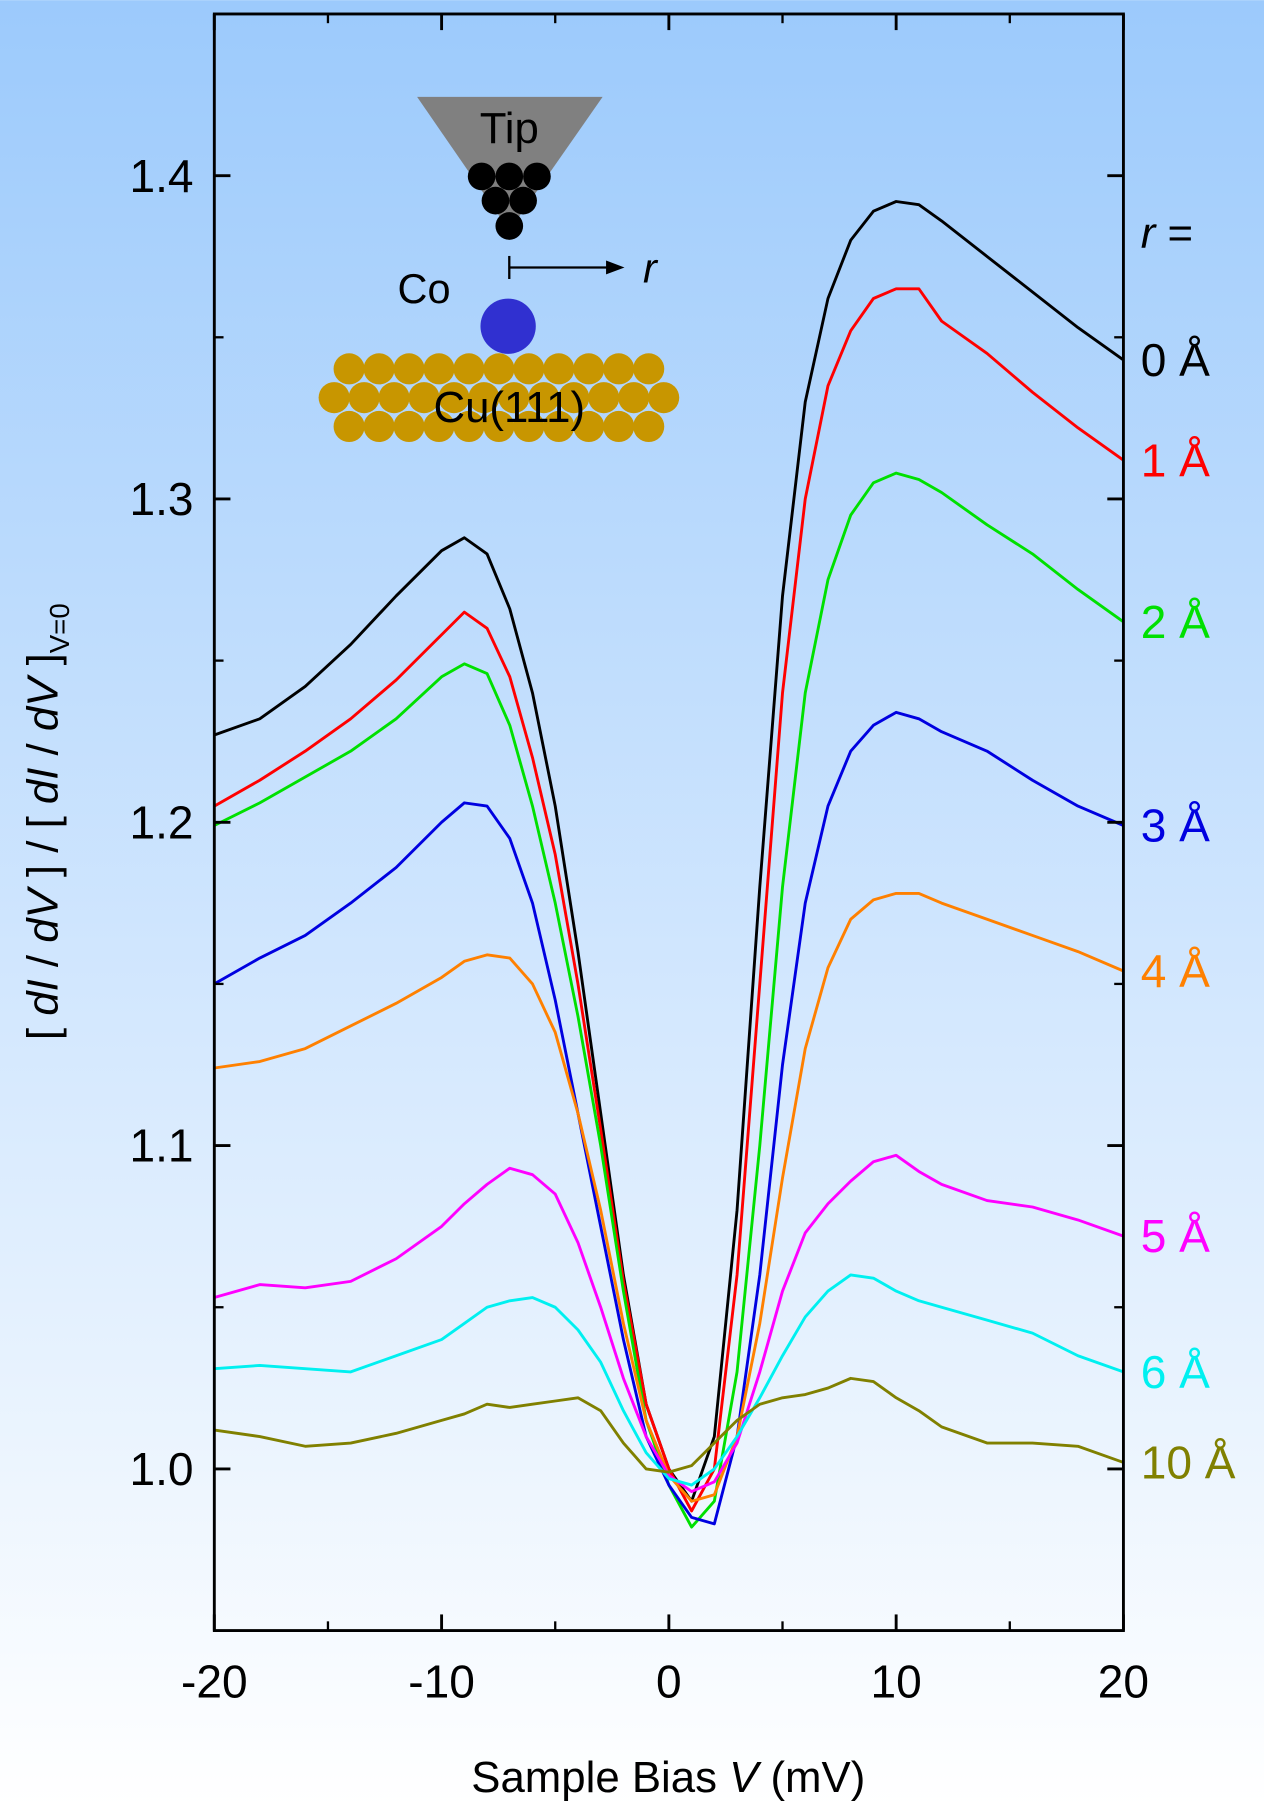 The width and height of the screenshot is (1264, 1812). Describe the element at coordinates (1174, 233) in the screenshot. I see `label-part: =` at that location.